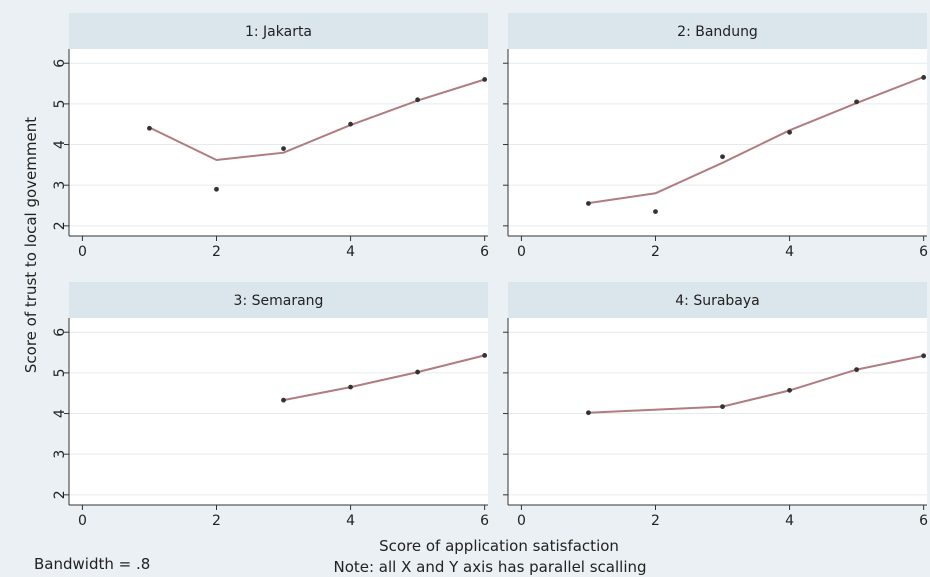 The width and height of the screenshot is (930, 577). I want to click on panel-title: 3: Semarang, so click(279, 301).